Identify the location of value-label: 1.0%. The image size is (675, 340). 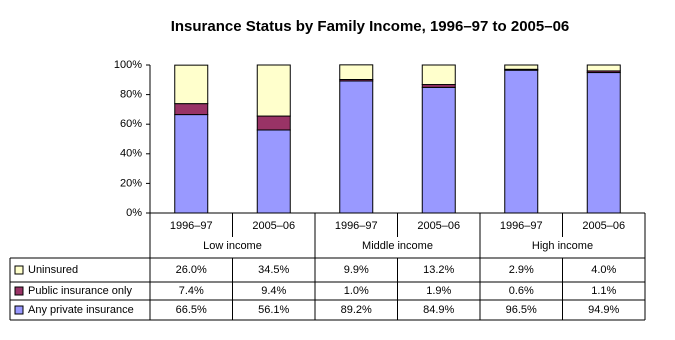
(356, 291).